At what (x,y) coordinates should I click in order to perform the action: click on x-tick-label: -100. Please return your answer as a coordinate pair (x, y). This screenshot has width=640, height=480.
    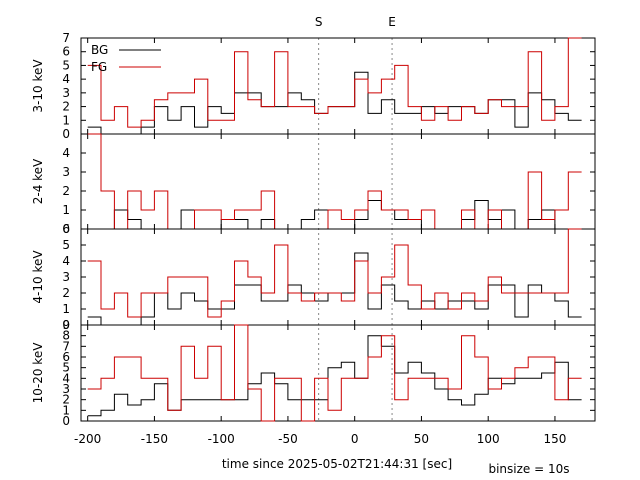
    Looking at the image, I should click on (221, 439).